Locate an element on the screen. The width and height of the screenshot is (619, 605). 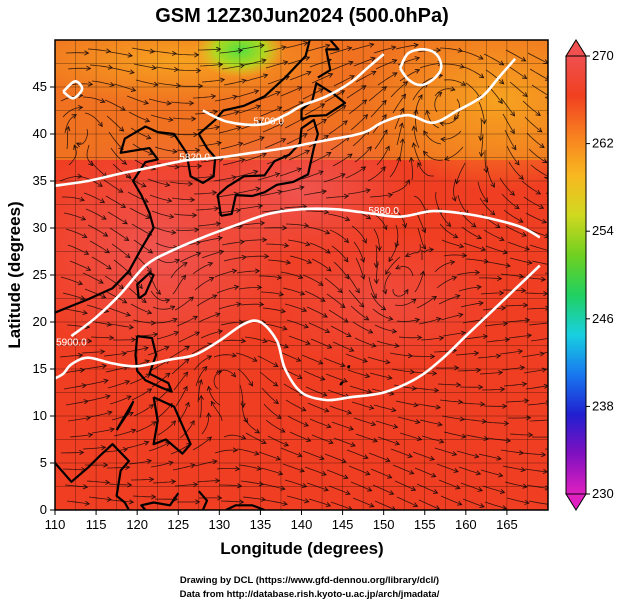
field-hot-core-pacific is located at coordinates (380, 300).